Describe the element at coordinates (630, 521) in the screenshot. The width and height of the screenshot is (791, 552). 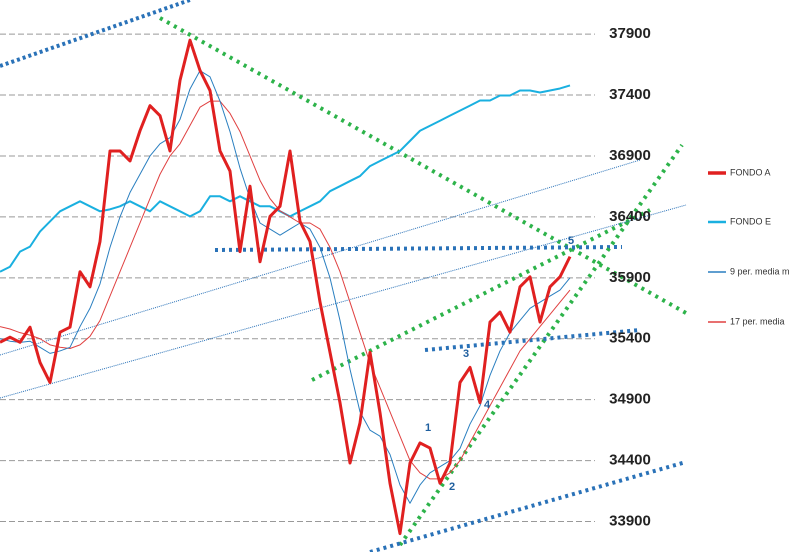
I see `y-tick-label: 33900` at that location.